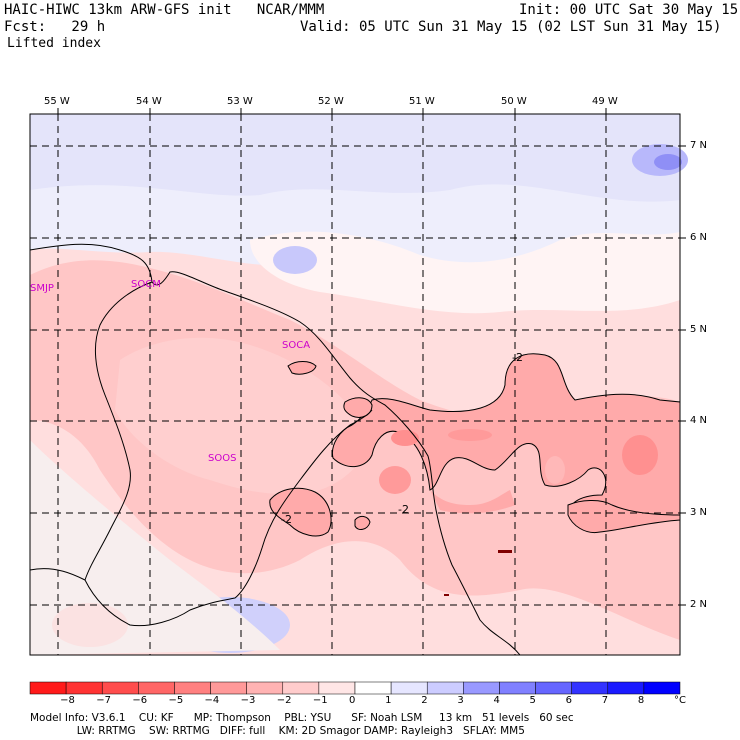  Describe the element at coordinates (388, 700) in the screenshot. I see `colorbar-tick-label: 1` at that location.